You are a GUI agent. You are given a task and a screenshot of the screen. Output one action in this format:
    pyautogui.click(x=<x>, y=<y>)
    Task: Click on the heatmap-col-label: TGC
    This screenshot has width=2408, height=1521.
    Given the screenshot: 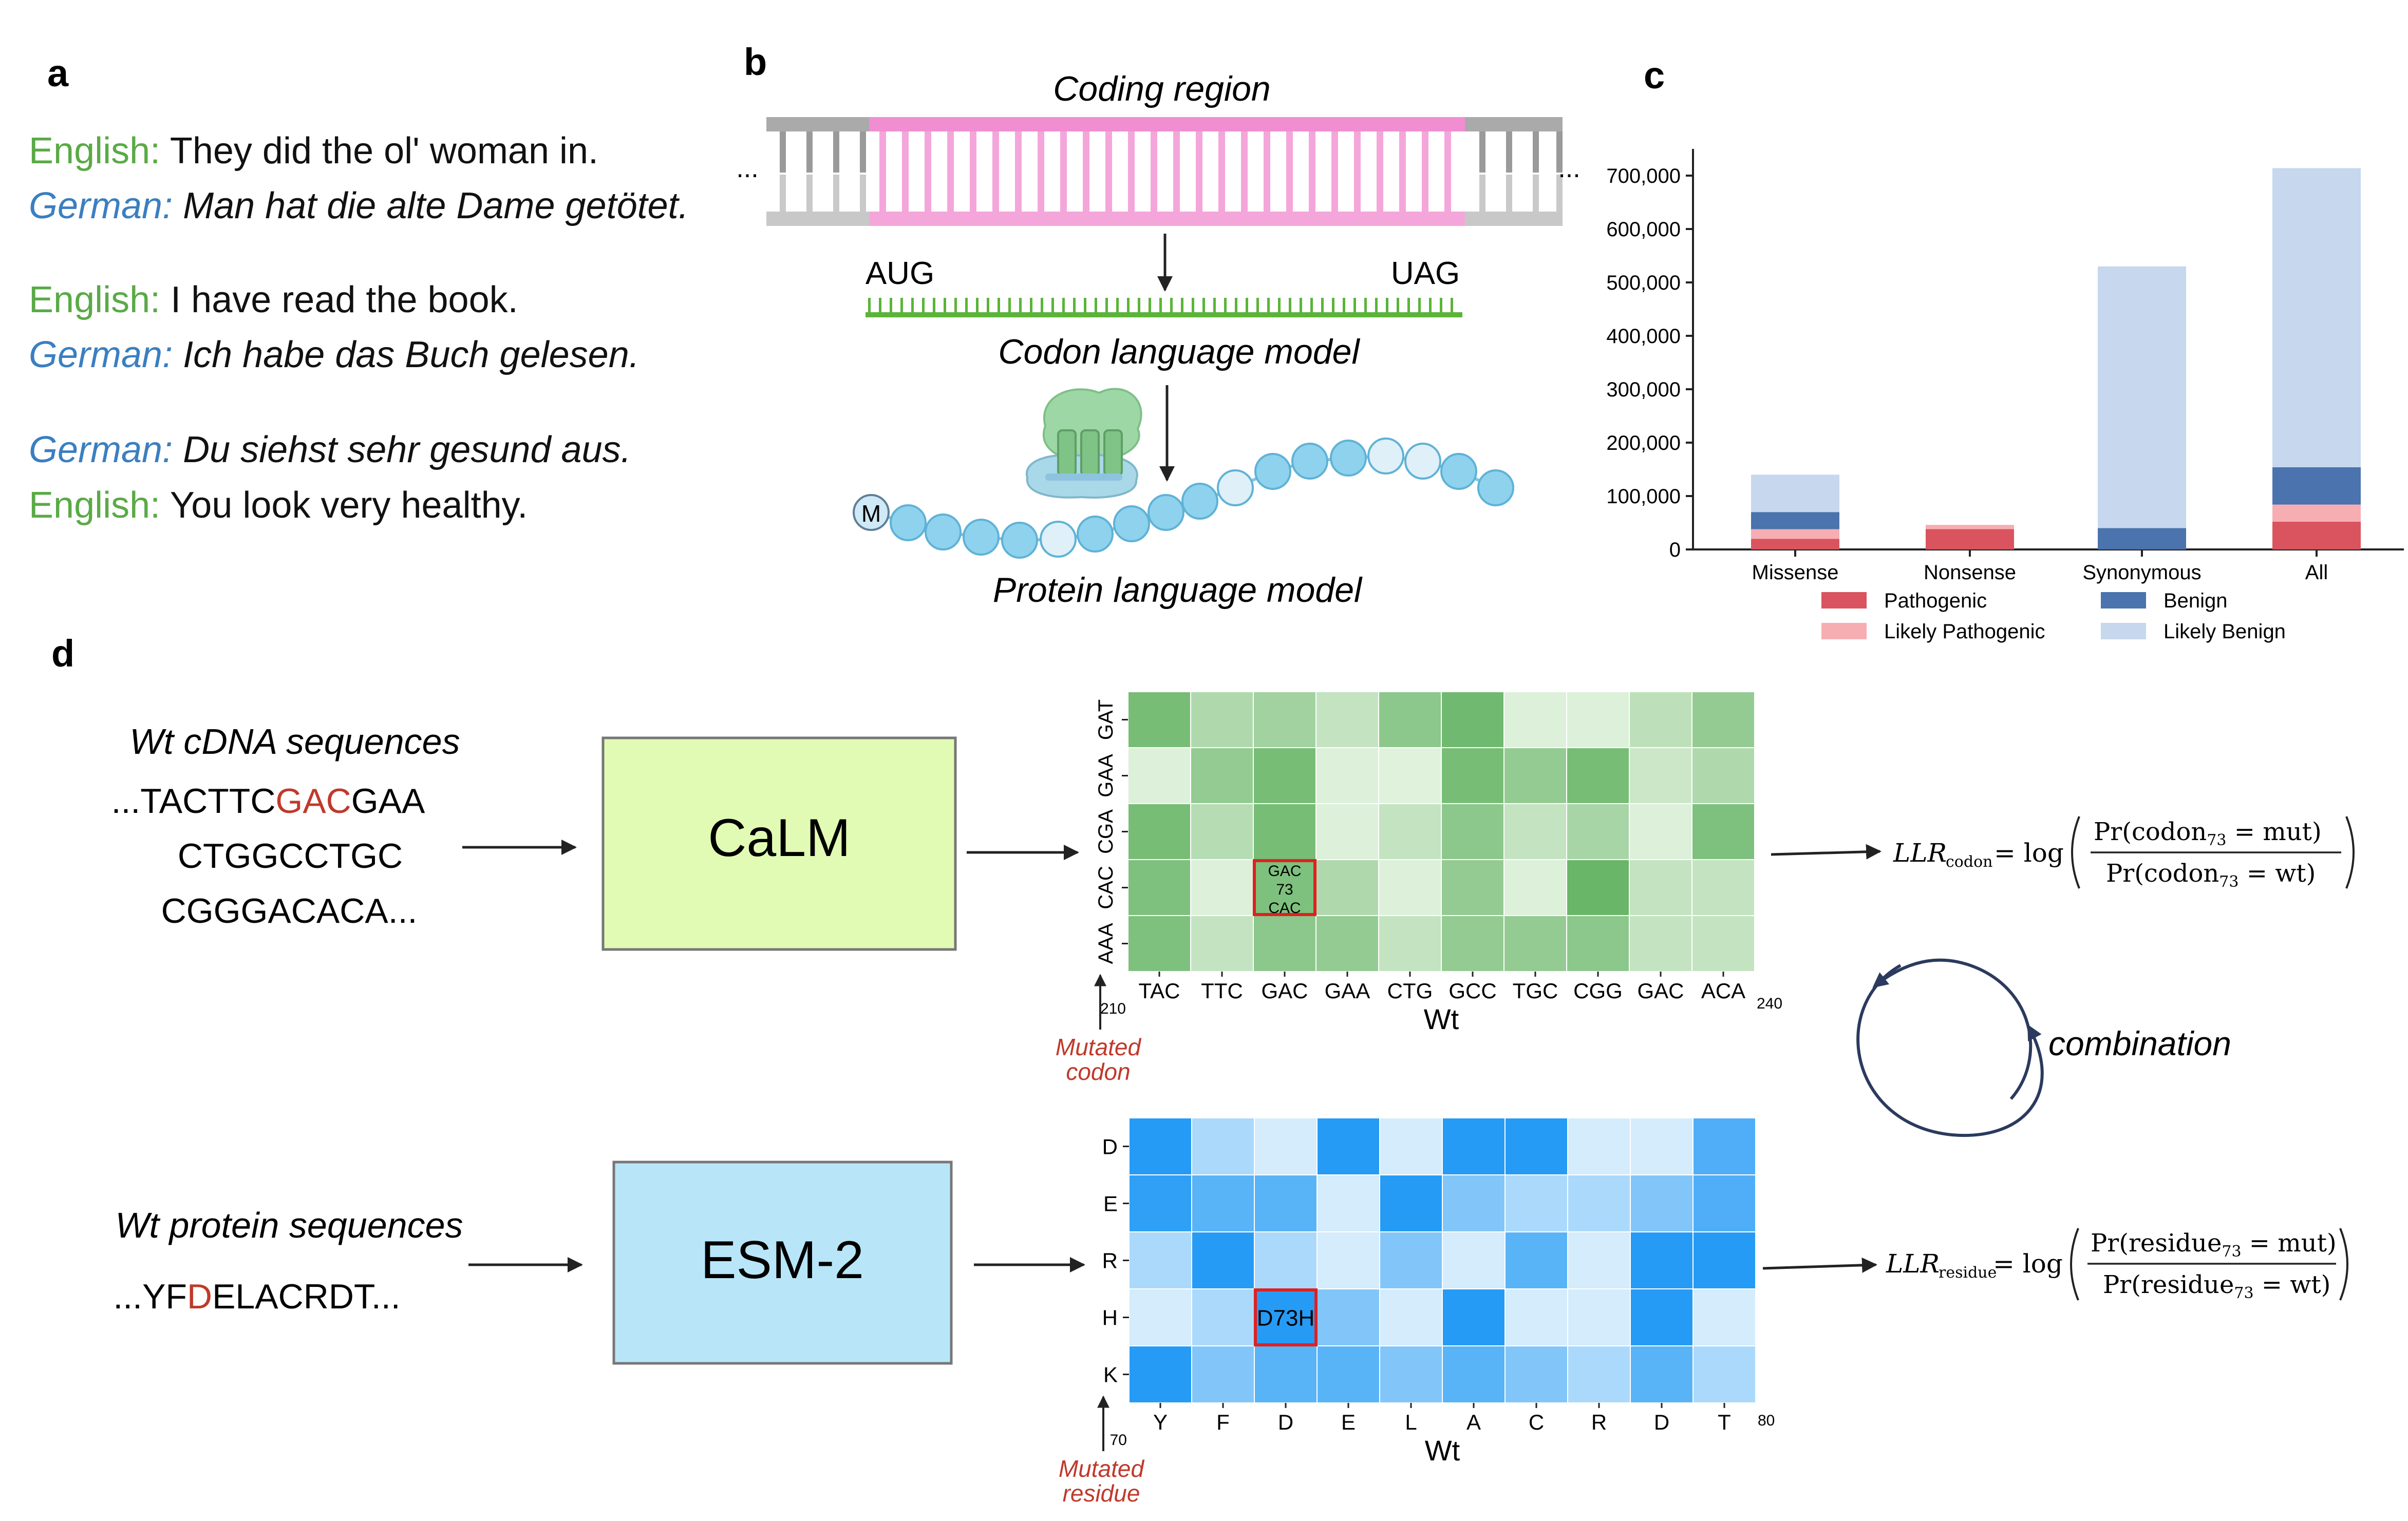 What is the action you would take?
    pyautogui.click(x=1536, y=991)
    